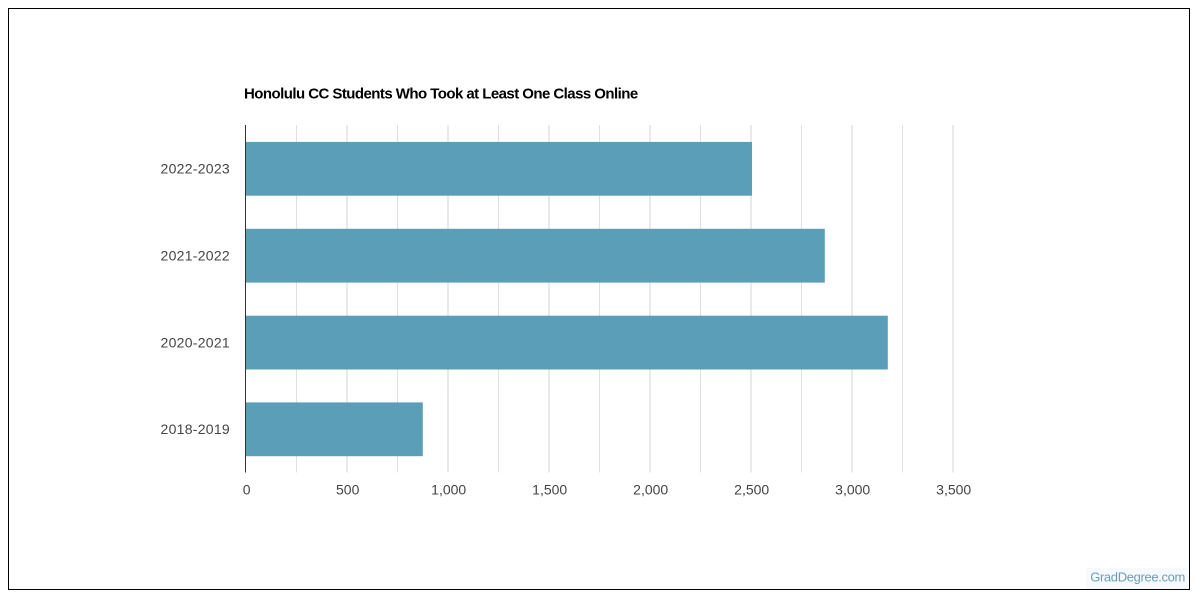 The image size is (1200, 600). Describe the element at coordinates (852, 490) in the screenshot. I see `svg-text: 3,000` at that location.